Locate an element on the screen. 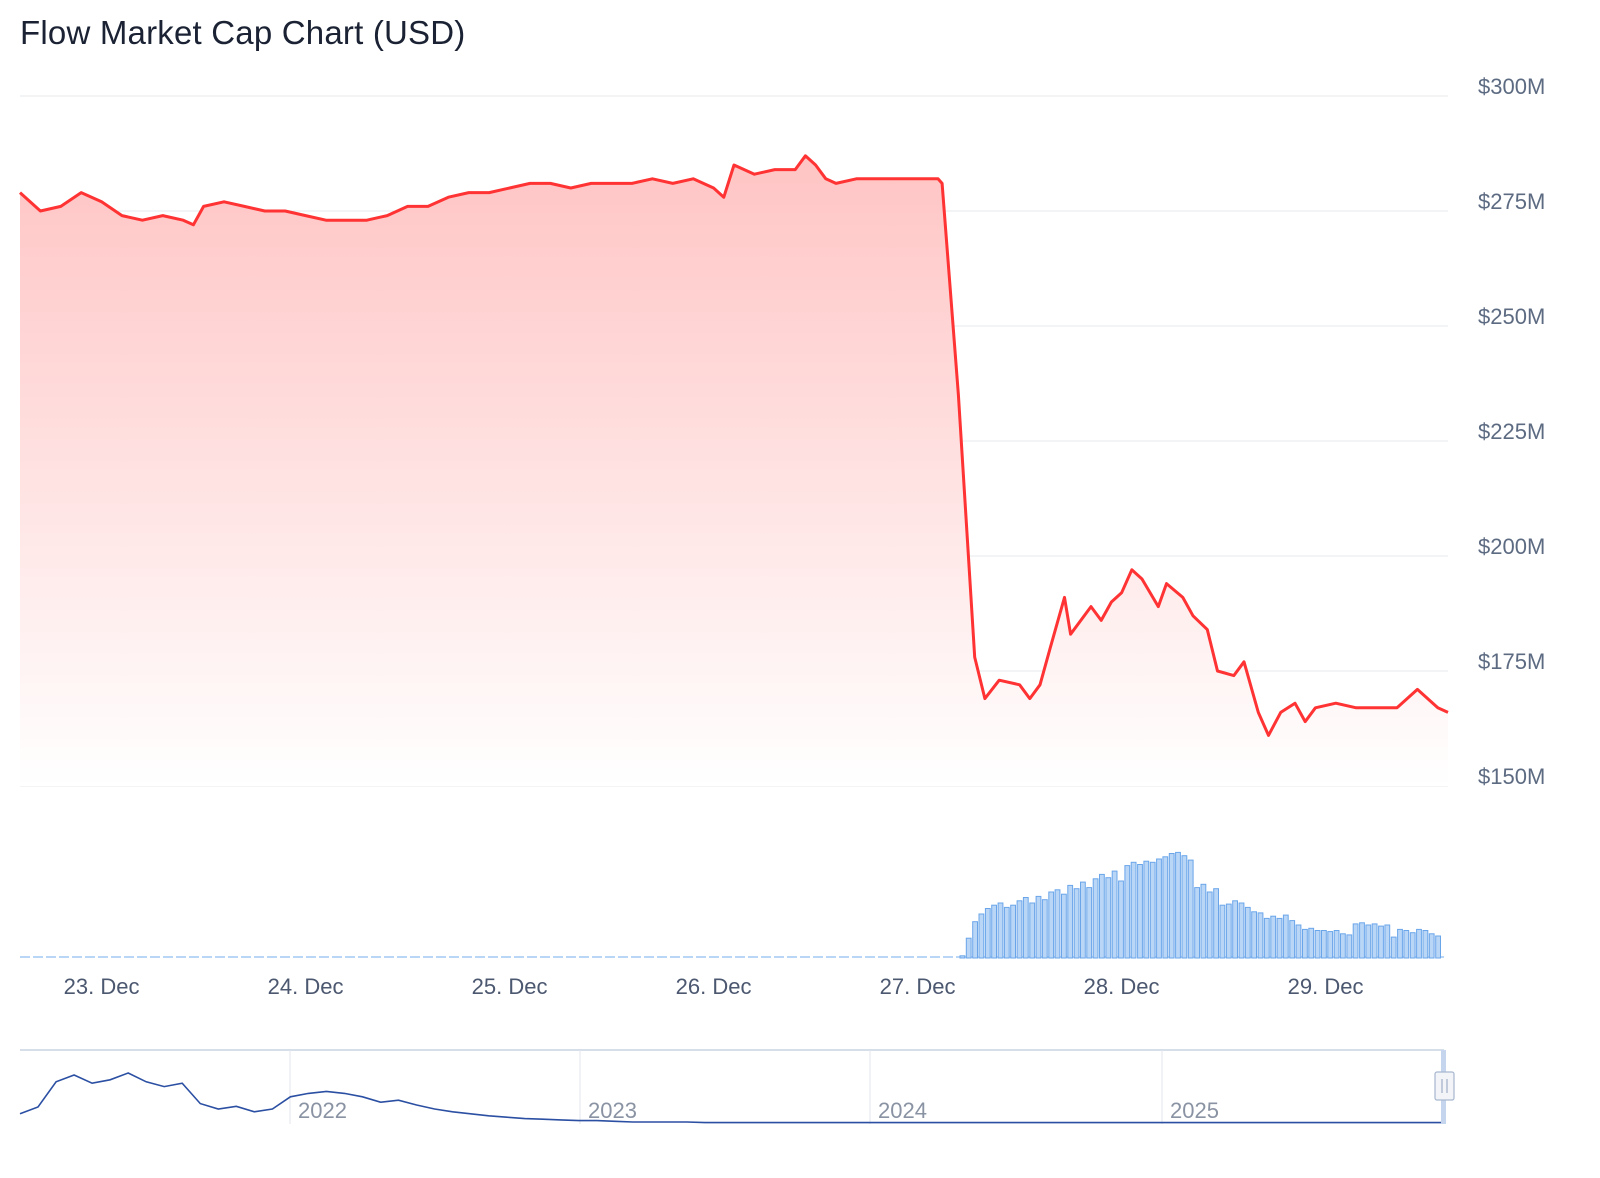 The width and height of the screenshot is (1600, 1178). navigator-series-line is located at coordinates (731, 1098).